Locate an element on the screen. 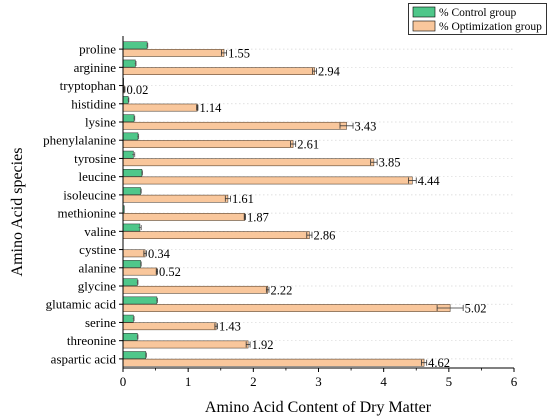 The height and width of the screenshot is (420, 550). legend: % Control group % Optimization group is located at coordinates (477, 19).